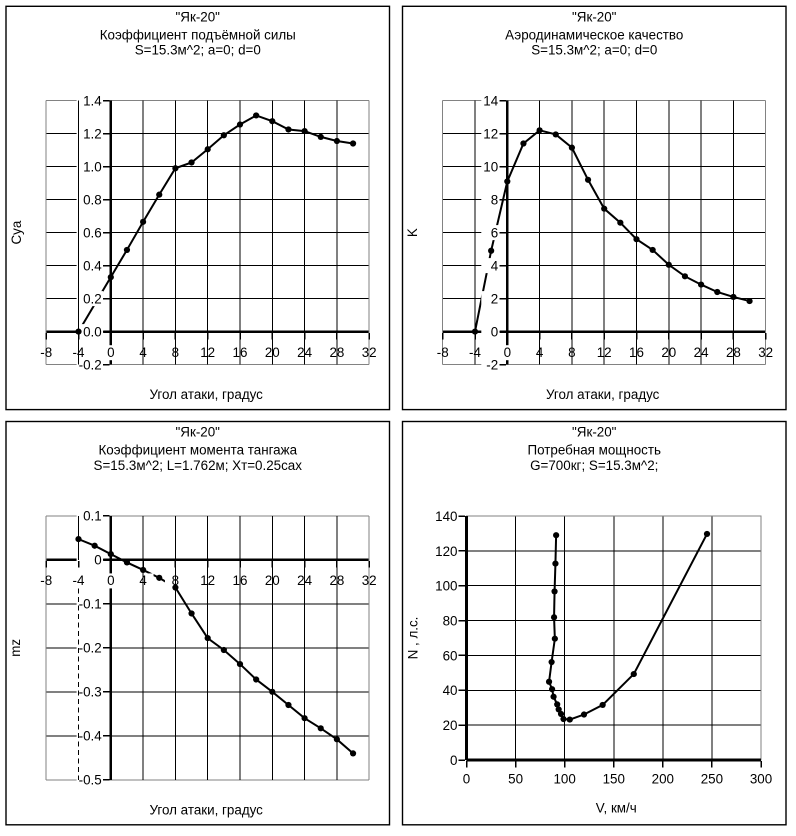  I want to click on svg-text: 14, so click(490, 101).